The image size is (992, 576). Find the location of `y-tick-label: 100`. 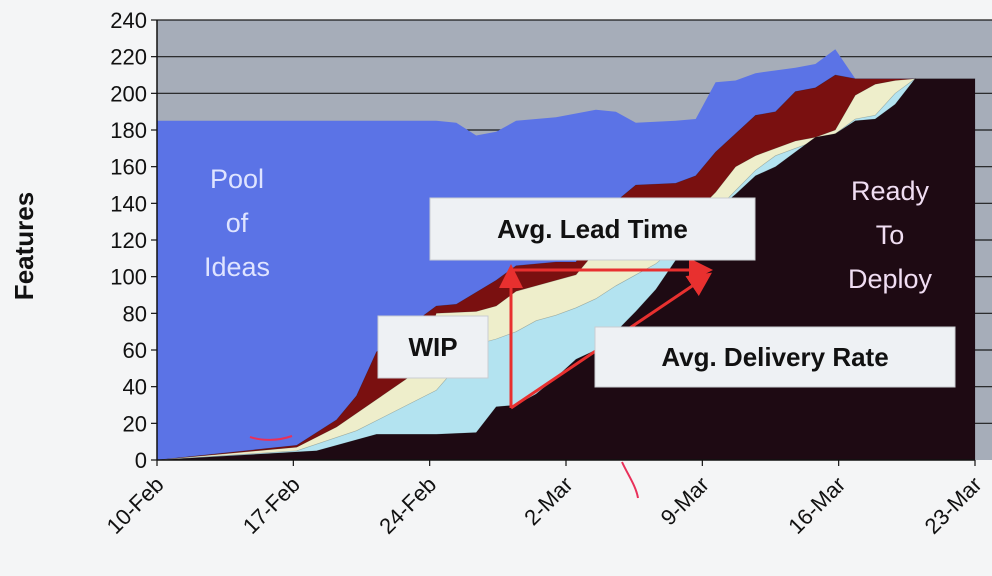

y-tick-label: 100 is located at coordinates (128, 277).